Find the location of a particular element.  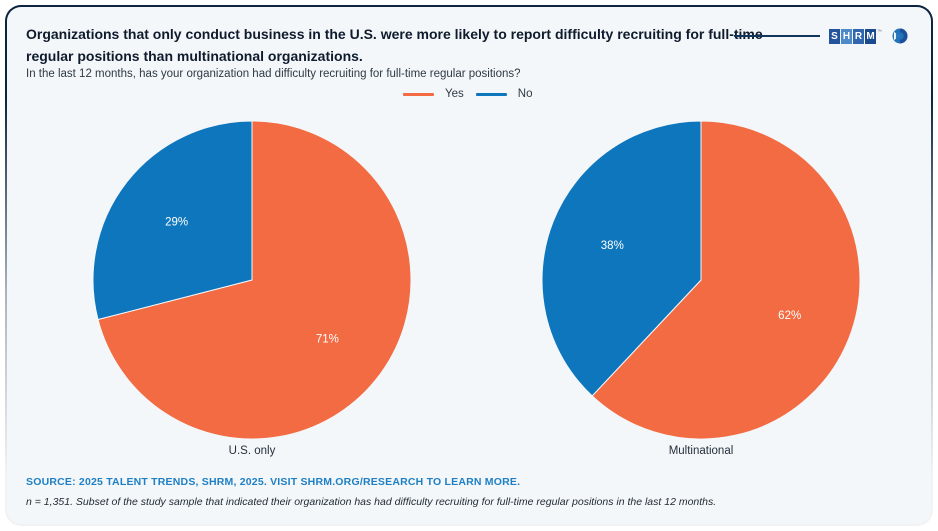

pie-category-label-us-only: U.S. only is located at coordinates (252, 451).